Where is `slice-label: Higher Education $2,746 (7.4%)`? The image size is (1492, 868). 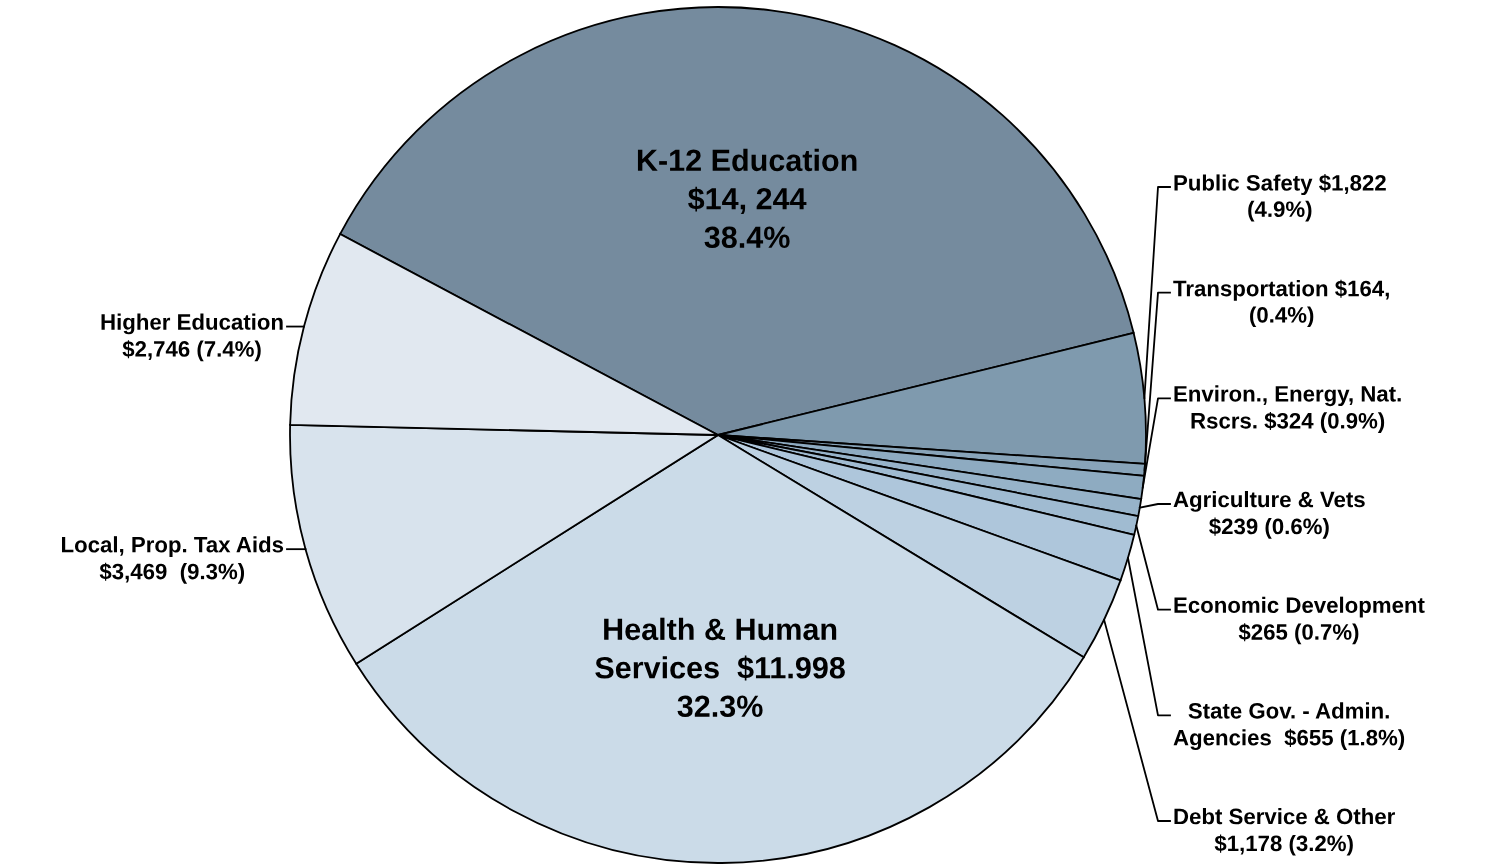 slice-label: Higher Education $2,746 (7.4%) is located at coordinates (192, 337).